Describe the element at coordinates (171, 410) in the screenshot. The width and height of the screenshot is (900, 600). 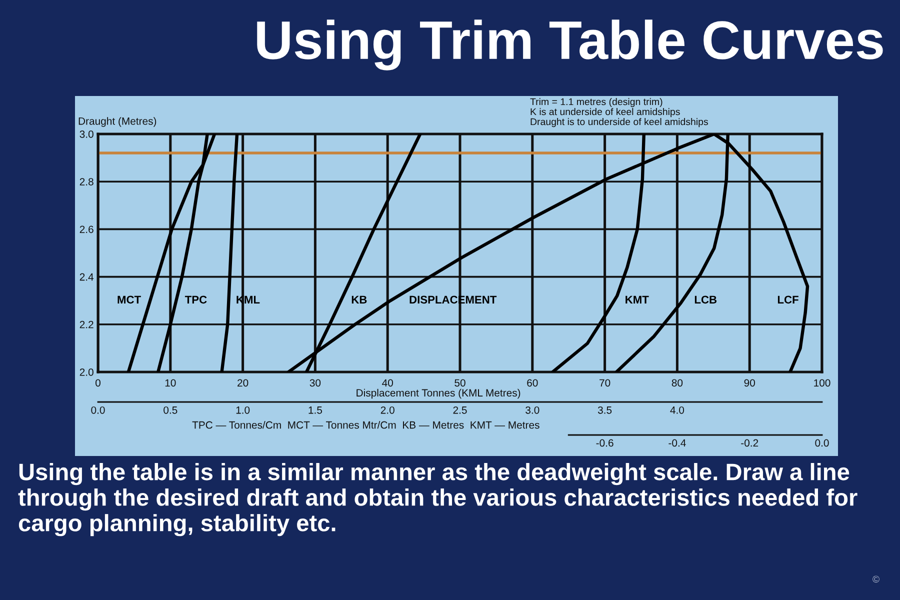
I see `x2-tick-label: 0.5` at that location.